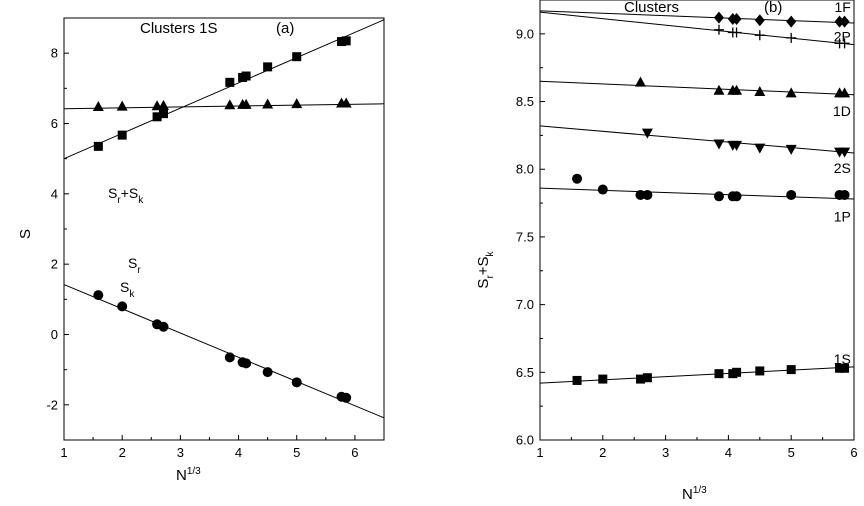 Image resolution: width=864 pixels, height=506 pixels. Describe the element at coordinates (842, 359) in the screenshot. I see `series-label-1s: 1S` at that location.